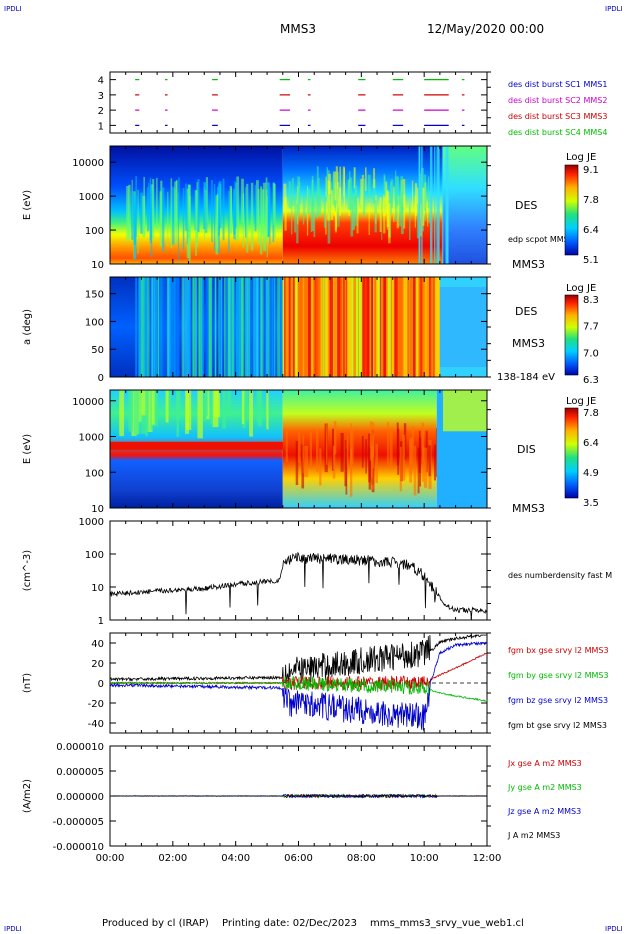 The width and height of the screenshot is (630, 934). I want to click on x-tick-label: 04:00, so click(235, 858).